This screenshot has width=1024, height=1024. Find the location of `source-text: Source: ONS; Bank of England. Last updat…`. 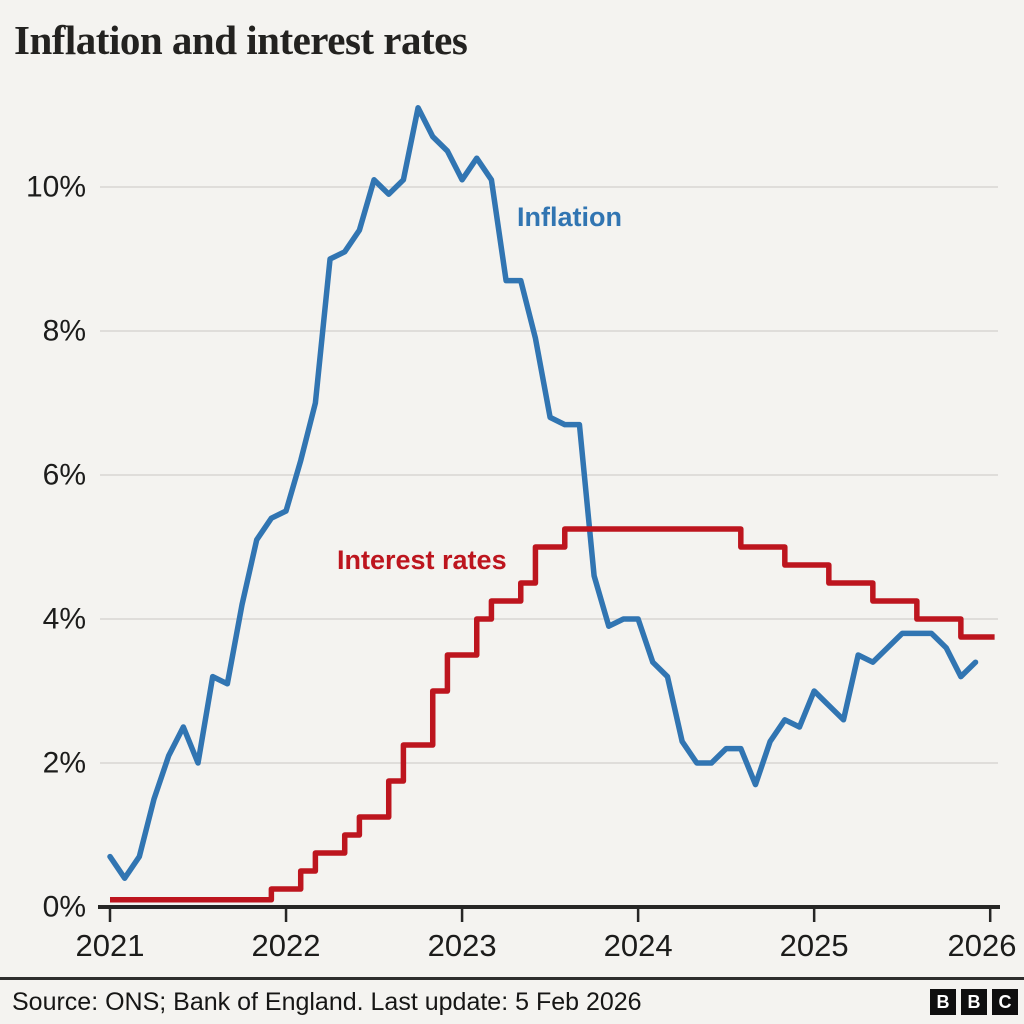

source-text: Source: ONS; Bank of England. Last updat… is located at coordinates (327, 1001).